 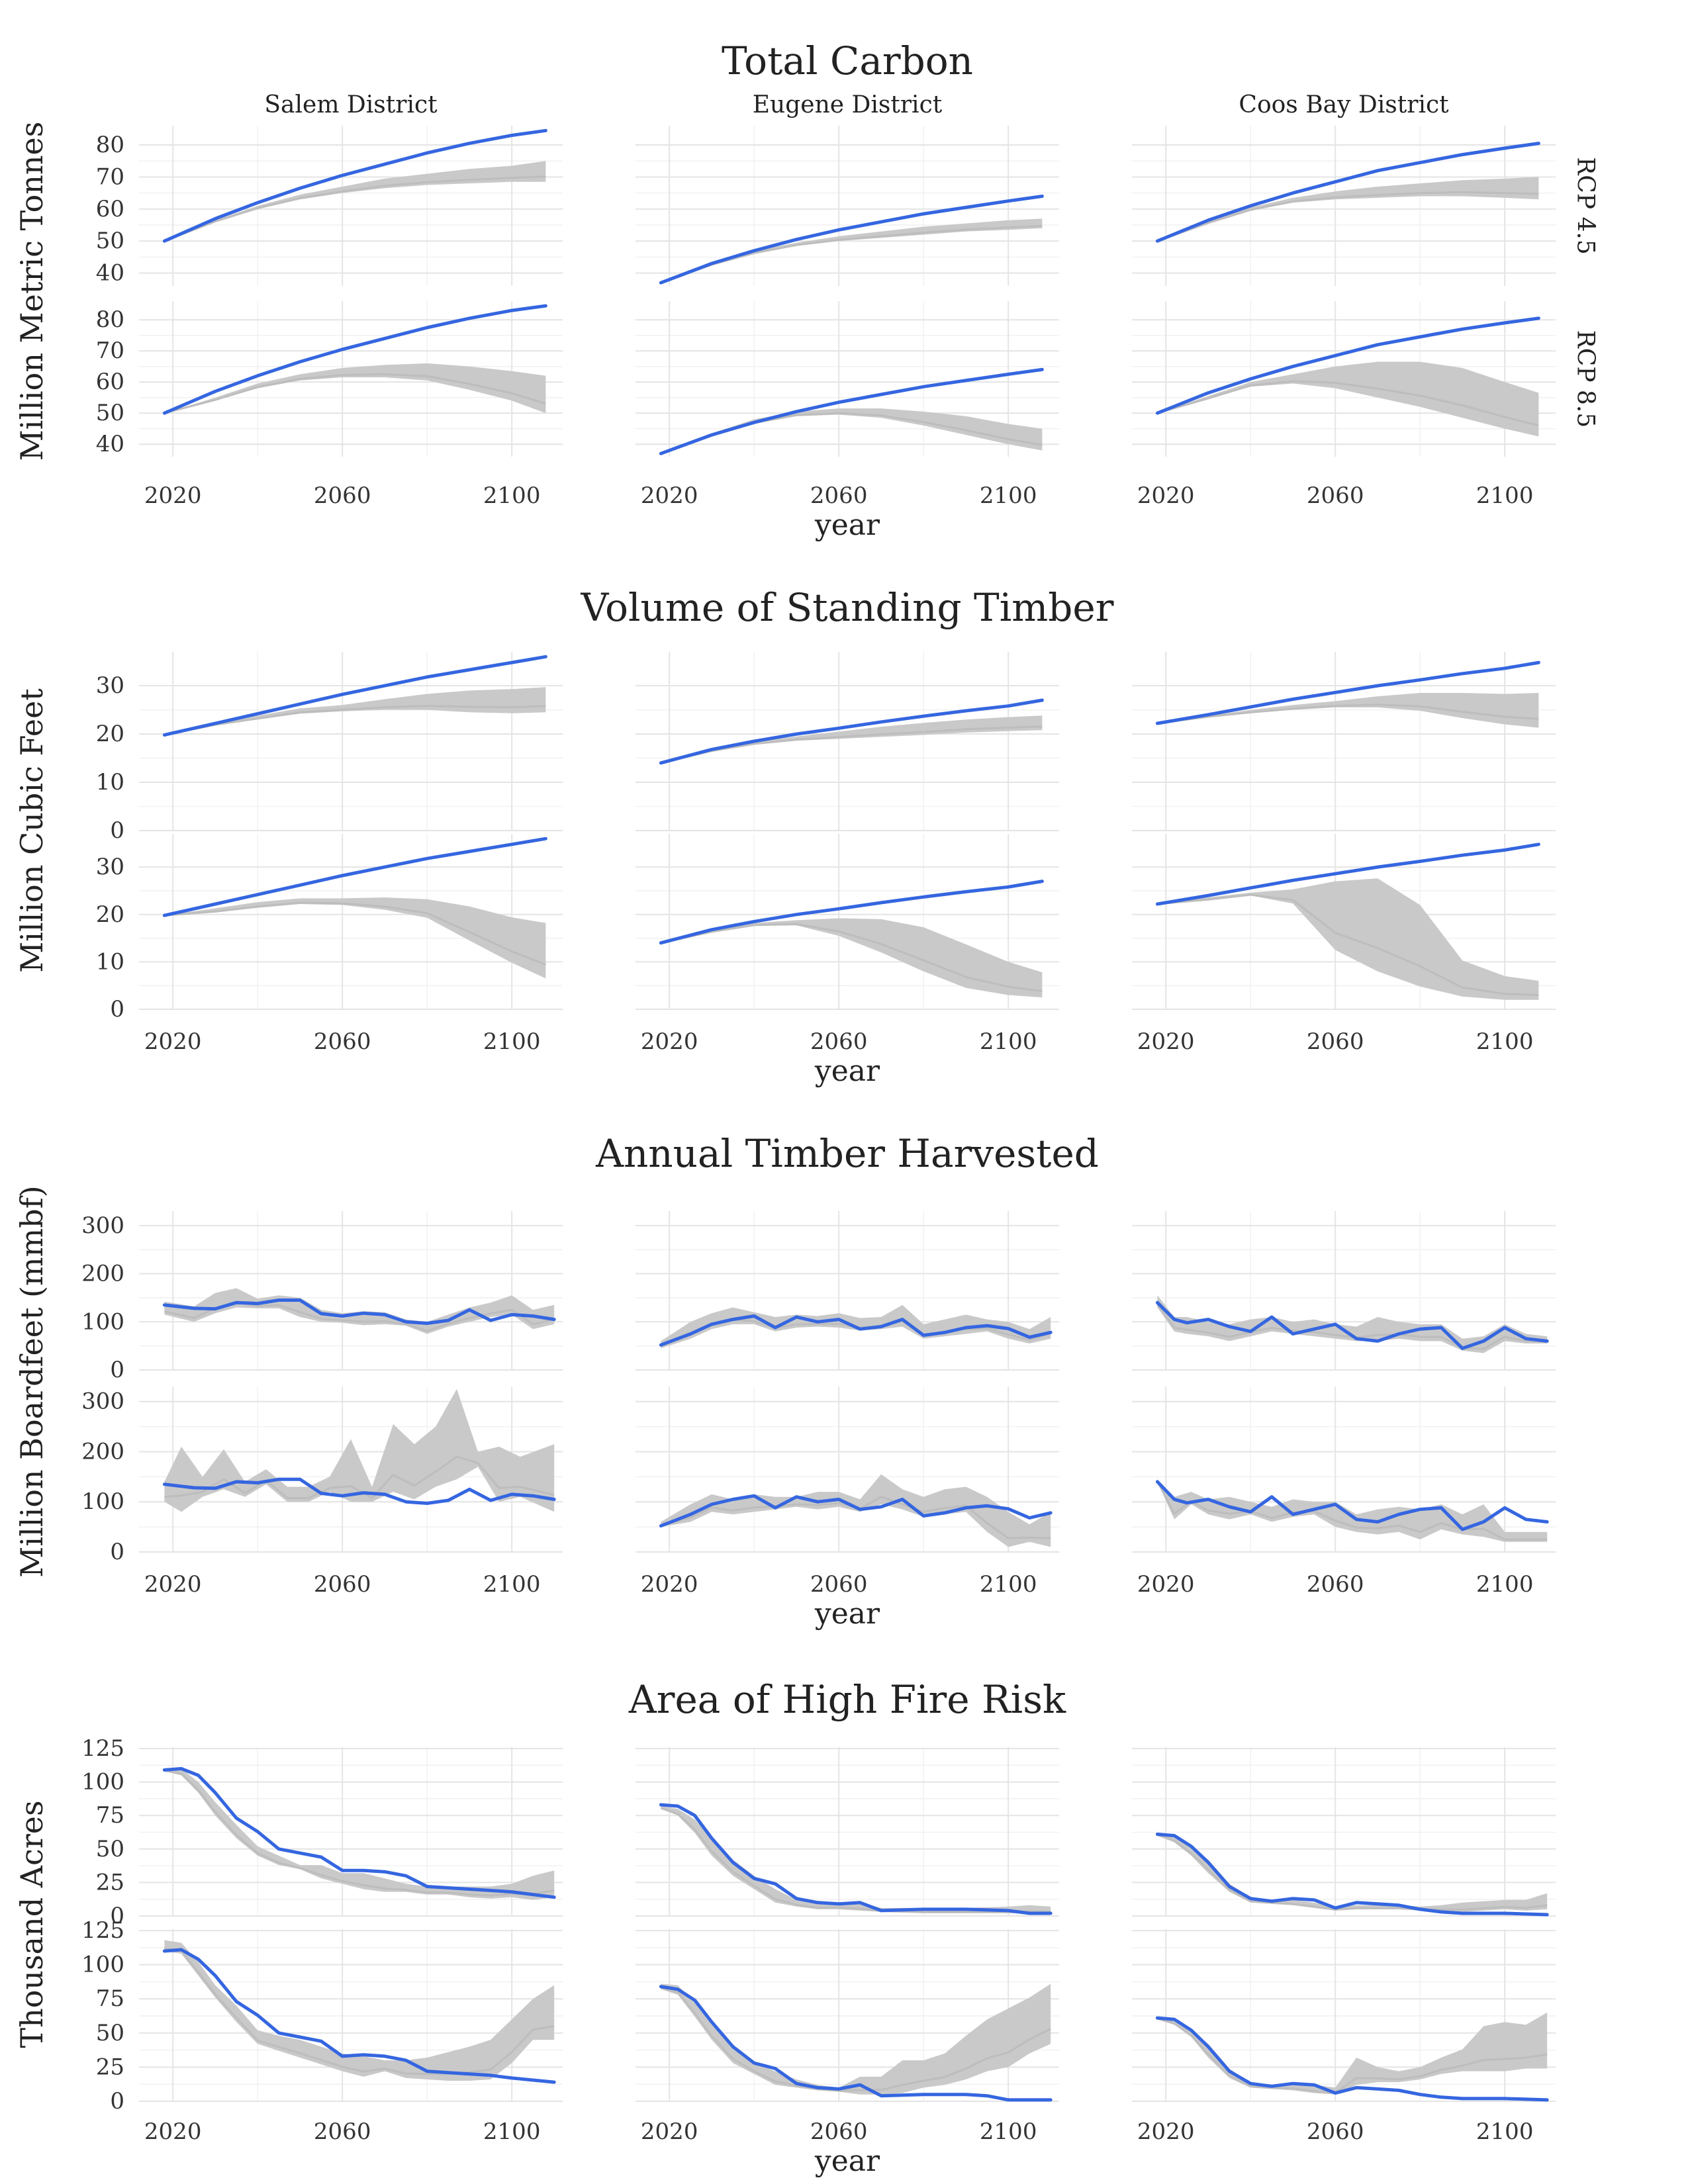 I want to click on facet-panel: 0 10 20 30, so click(x=329, y=748).